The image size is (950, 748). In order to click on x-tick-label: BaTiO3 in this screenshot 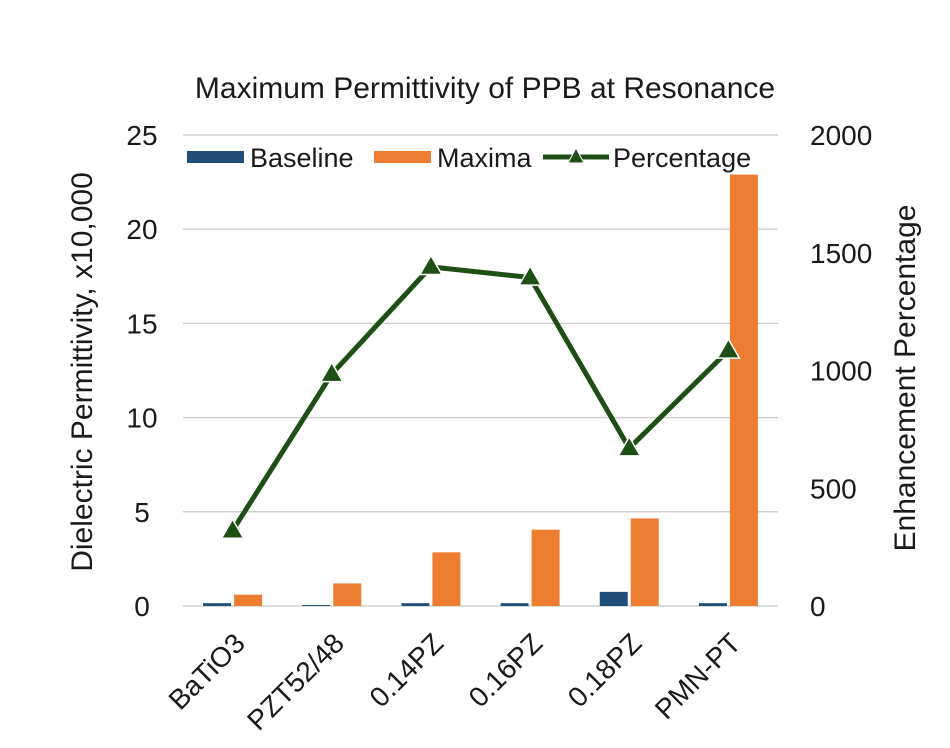, I will do `click(207, 671)`.